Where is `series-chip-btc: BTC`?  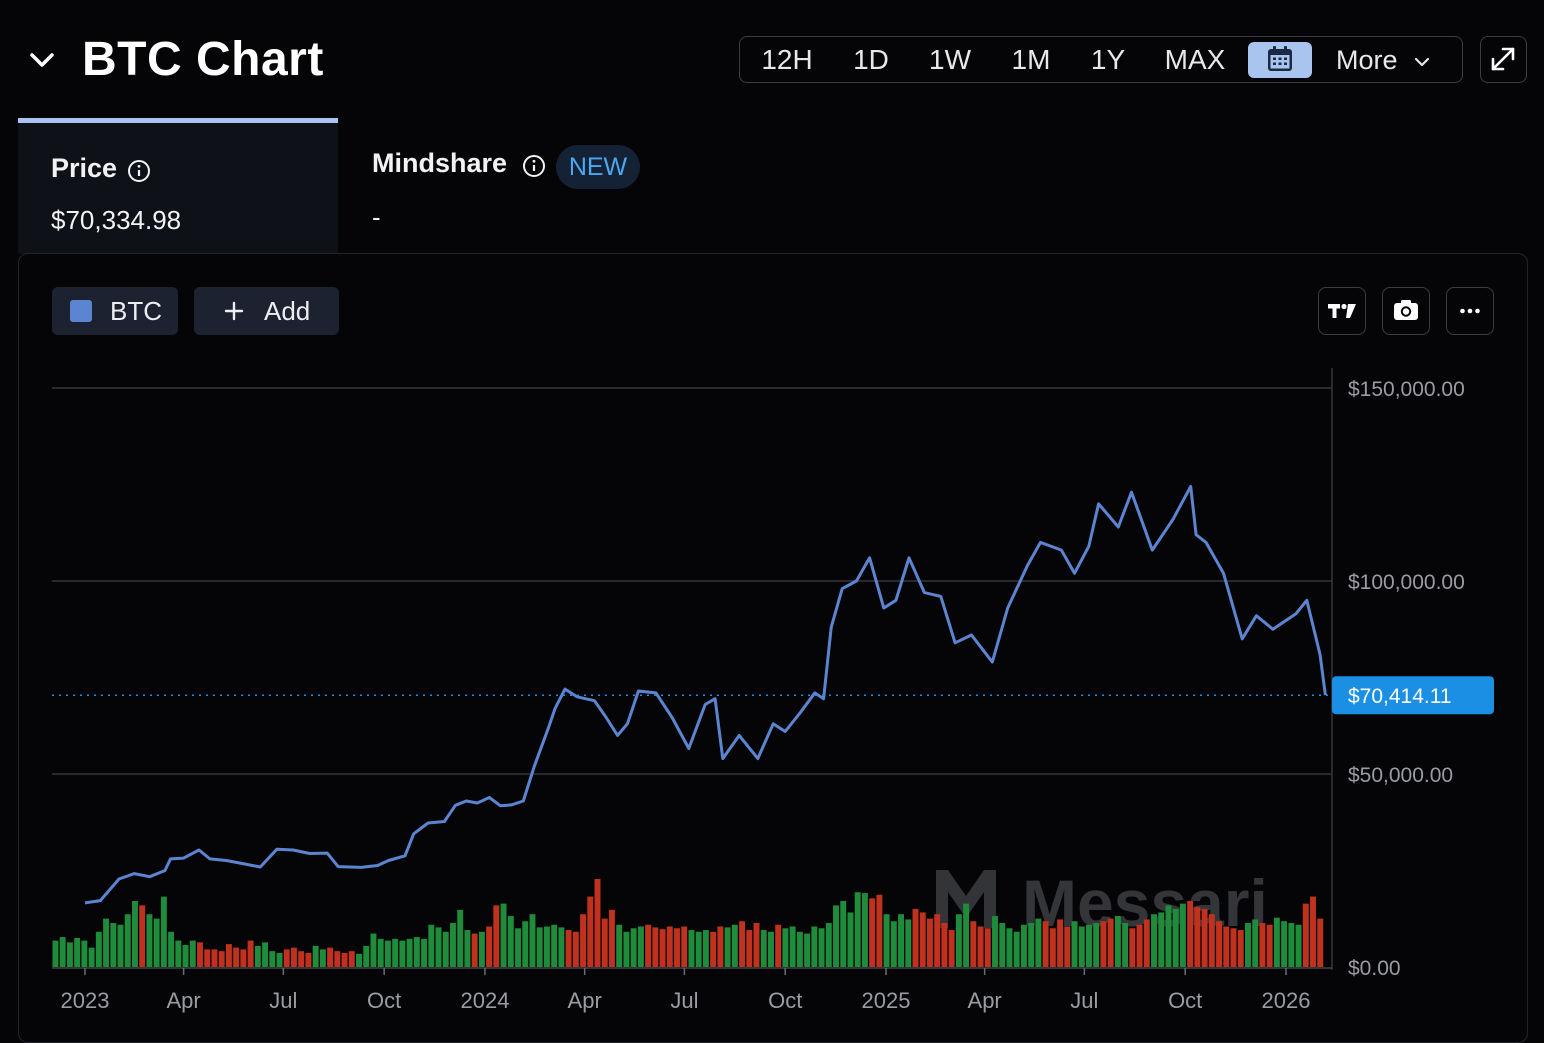
series-chip-btc: BTC is located at coordinates (115, 311).